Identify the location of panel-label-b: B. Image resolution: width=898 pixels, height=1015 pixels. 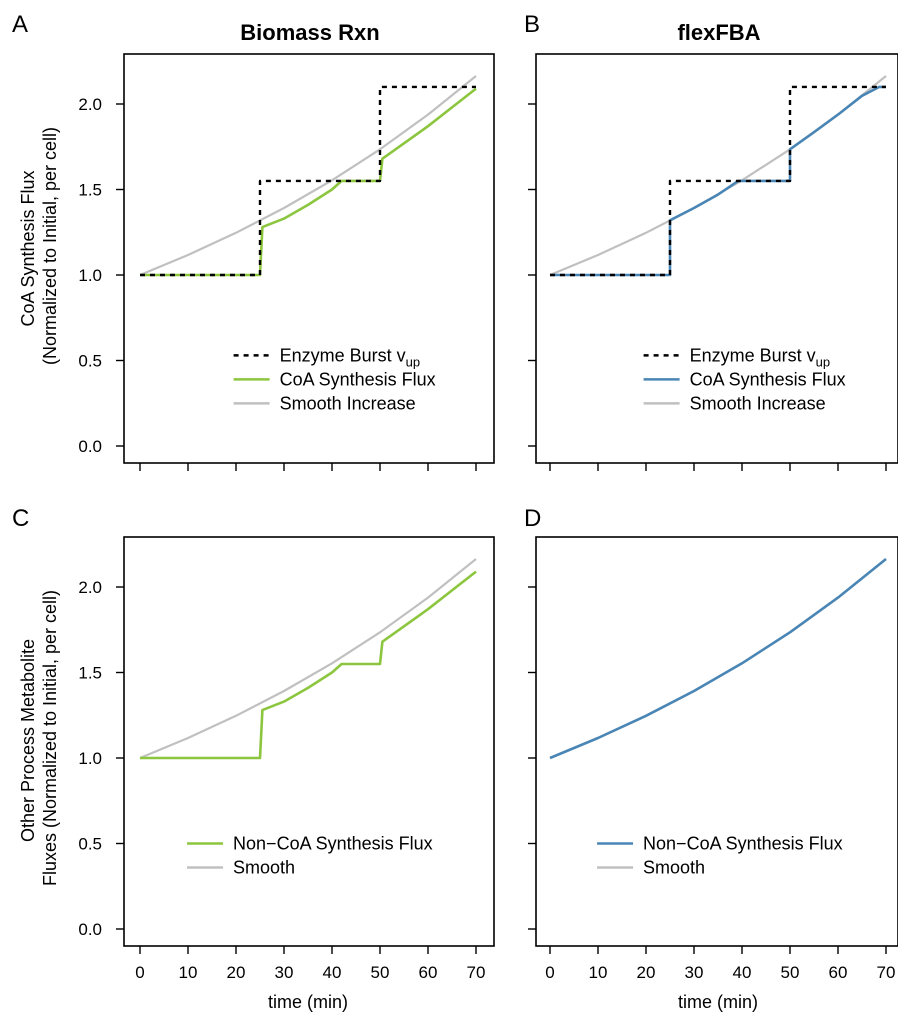
(532, 24).